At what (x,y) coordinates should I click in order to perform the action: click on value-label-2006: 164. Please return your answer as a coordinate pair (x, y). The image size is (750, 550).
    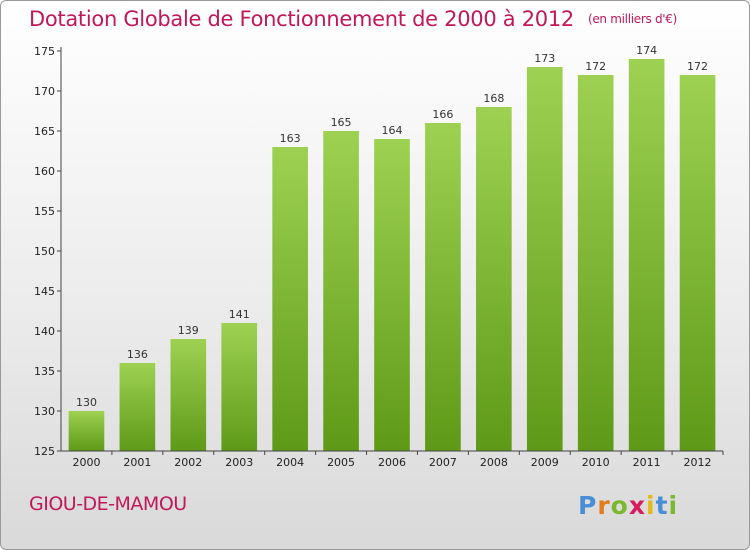
    Looking at the image, I should click on (392, 130).